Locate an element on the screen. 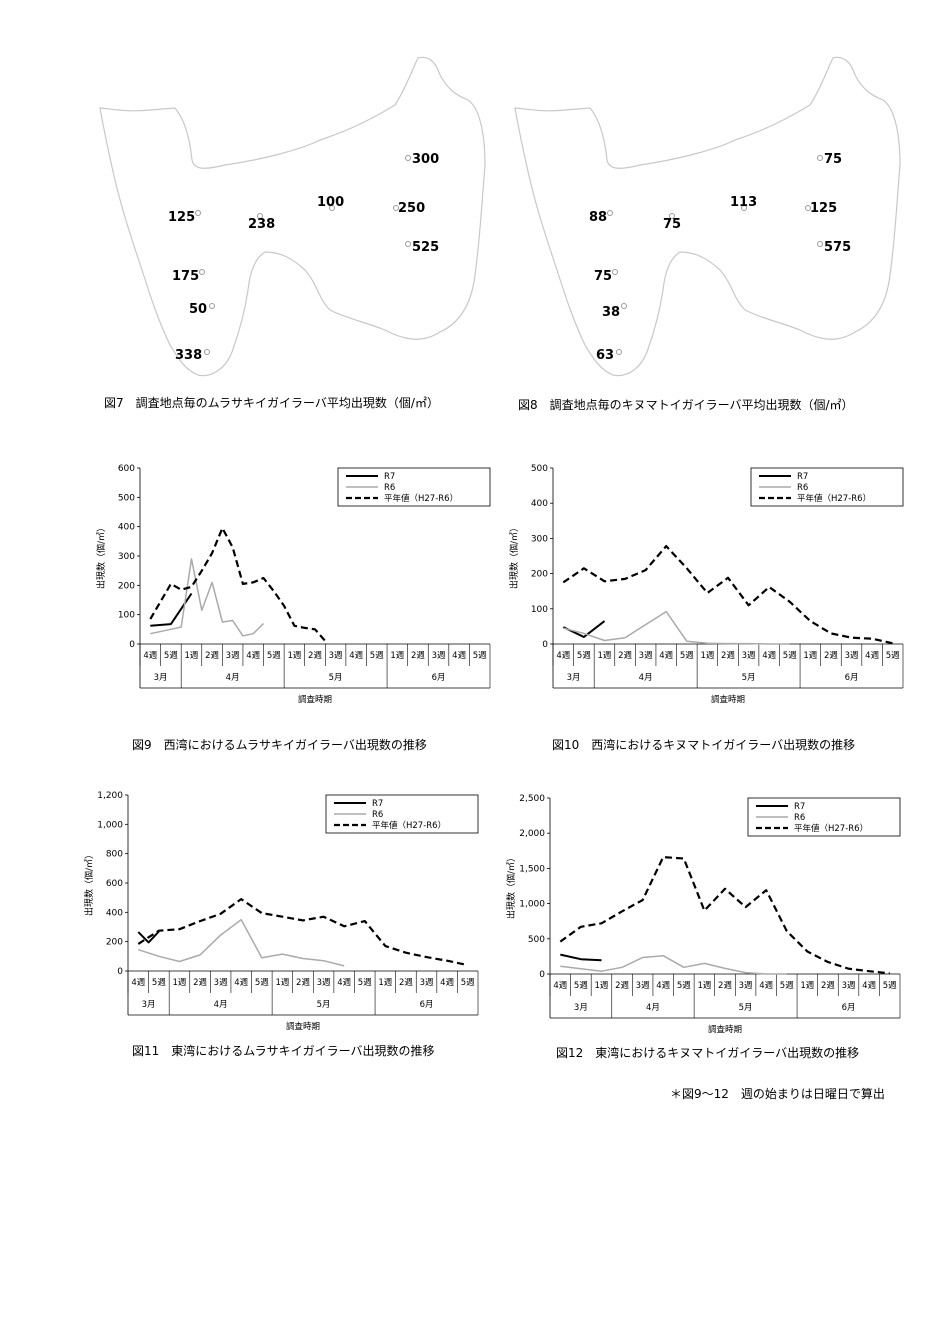 Image resolution: width=944 pixels, height=1337 pixels. map-7-outline is located at coordinates (292, 216).